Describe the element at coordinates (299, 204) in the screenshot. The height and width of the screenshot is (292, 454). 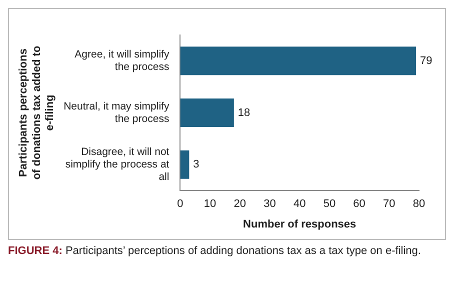
I see `x-tick-label: 40` at that location.